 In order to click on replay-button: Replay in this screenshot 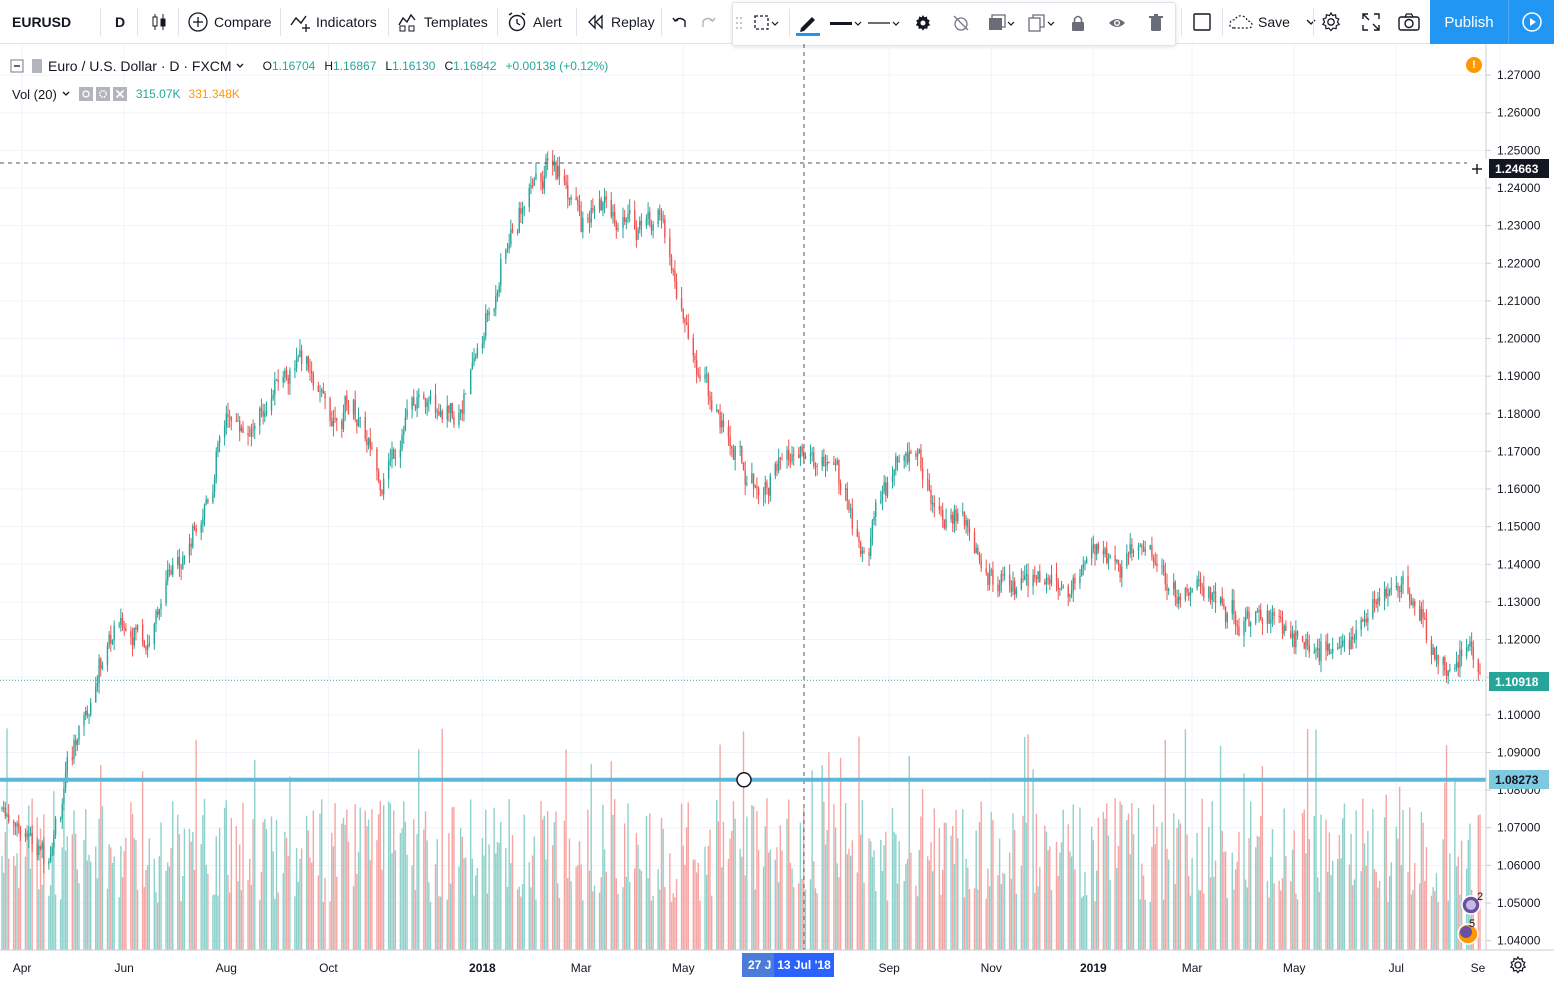, I will do `click(620, 22)`.